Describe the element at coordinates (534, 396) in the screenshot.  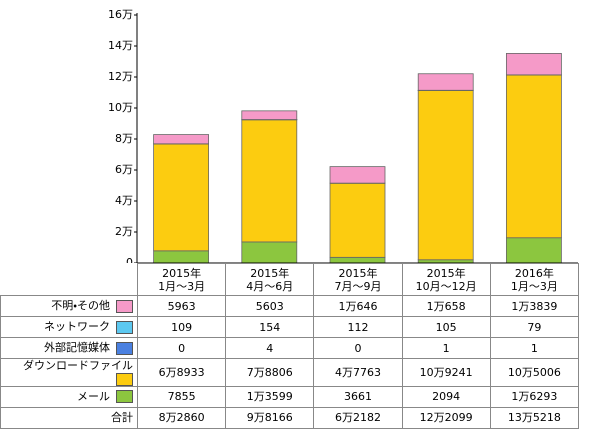
I see `table-value: 1万6293` at that location.